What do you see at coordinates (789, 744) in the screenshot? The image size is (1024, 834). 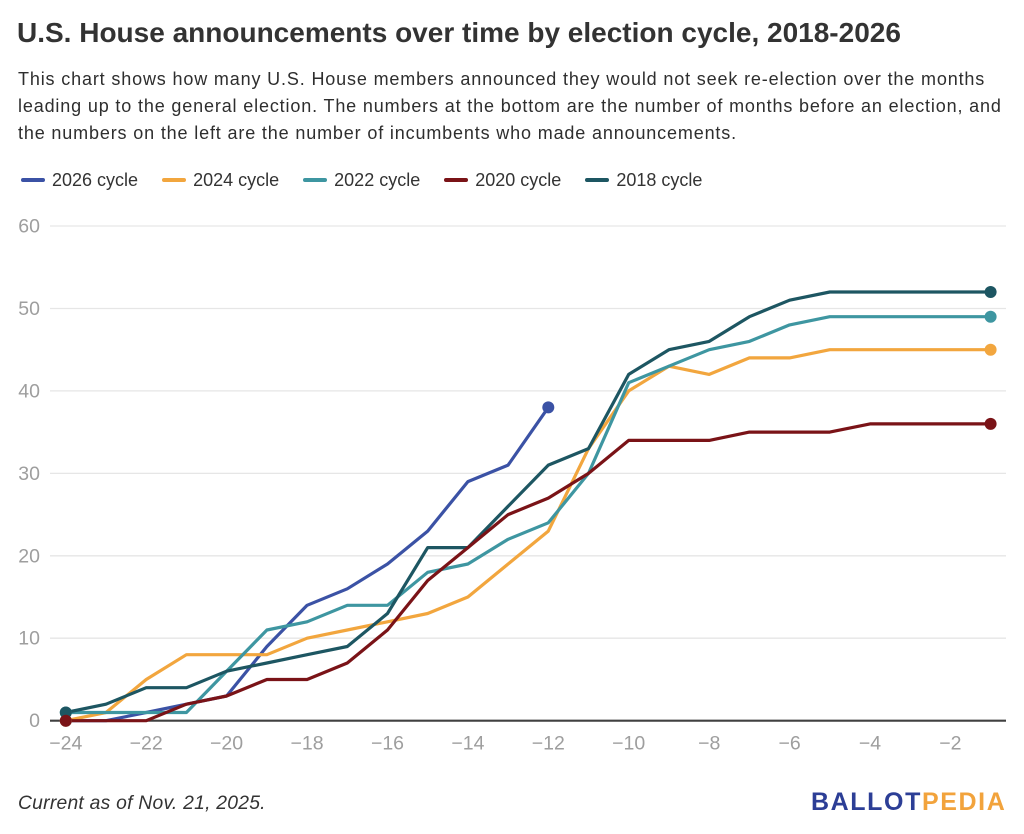 I see `svg-text: −6` at bounding box center [789, 744].